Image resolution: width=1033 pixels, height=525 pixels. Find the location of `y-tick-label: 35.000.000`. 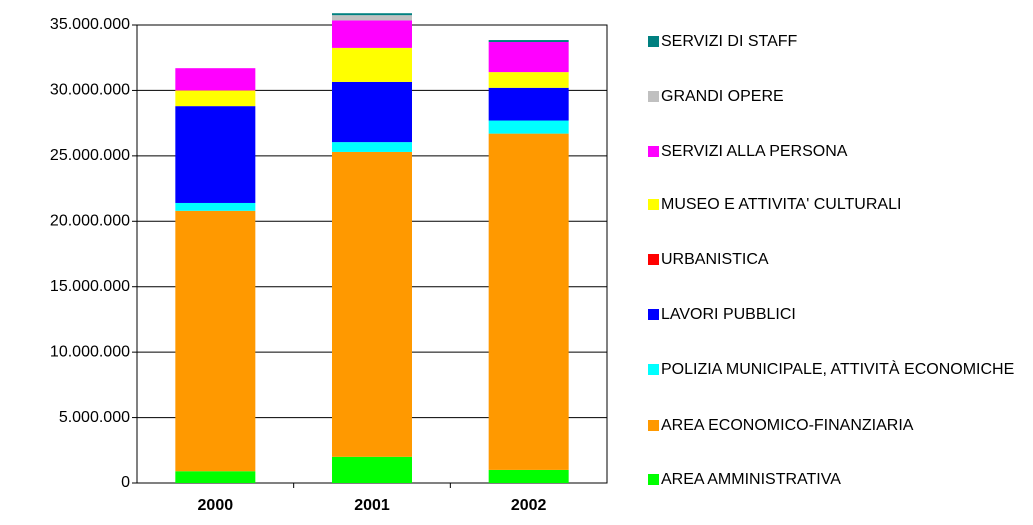

y-tick-label: 35.000.000 is located at coordinates (90, 24).